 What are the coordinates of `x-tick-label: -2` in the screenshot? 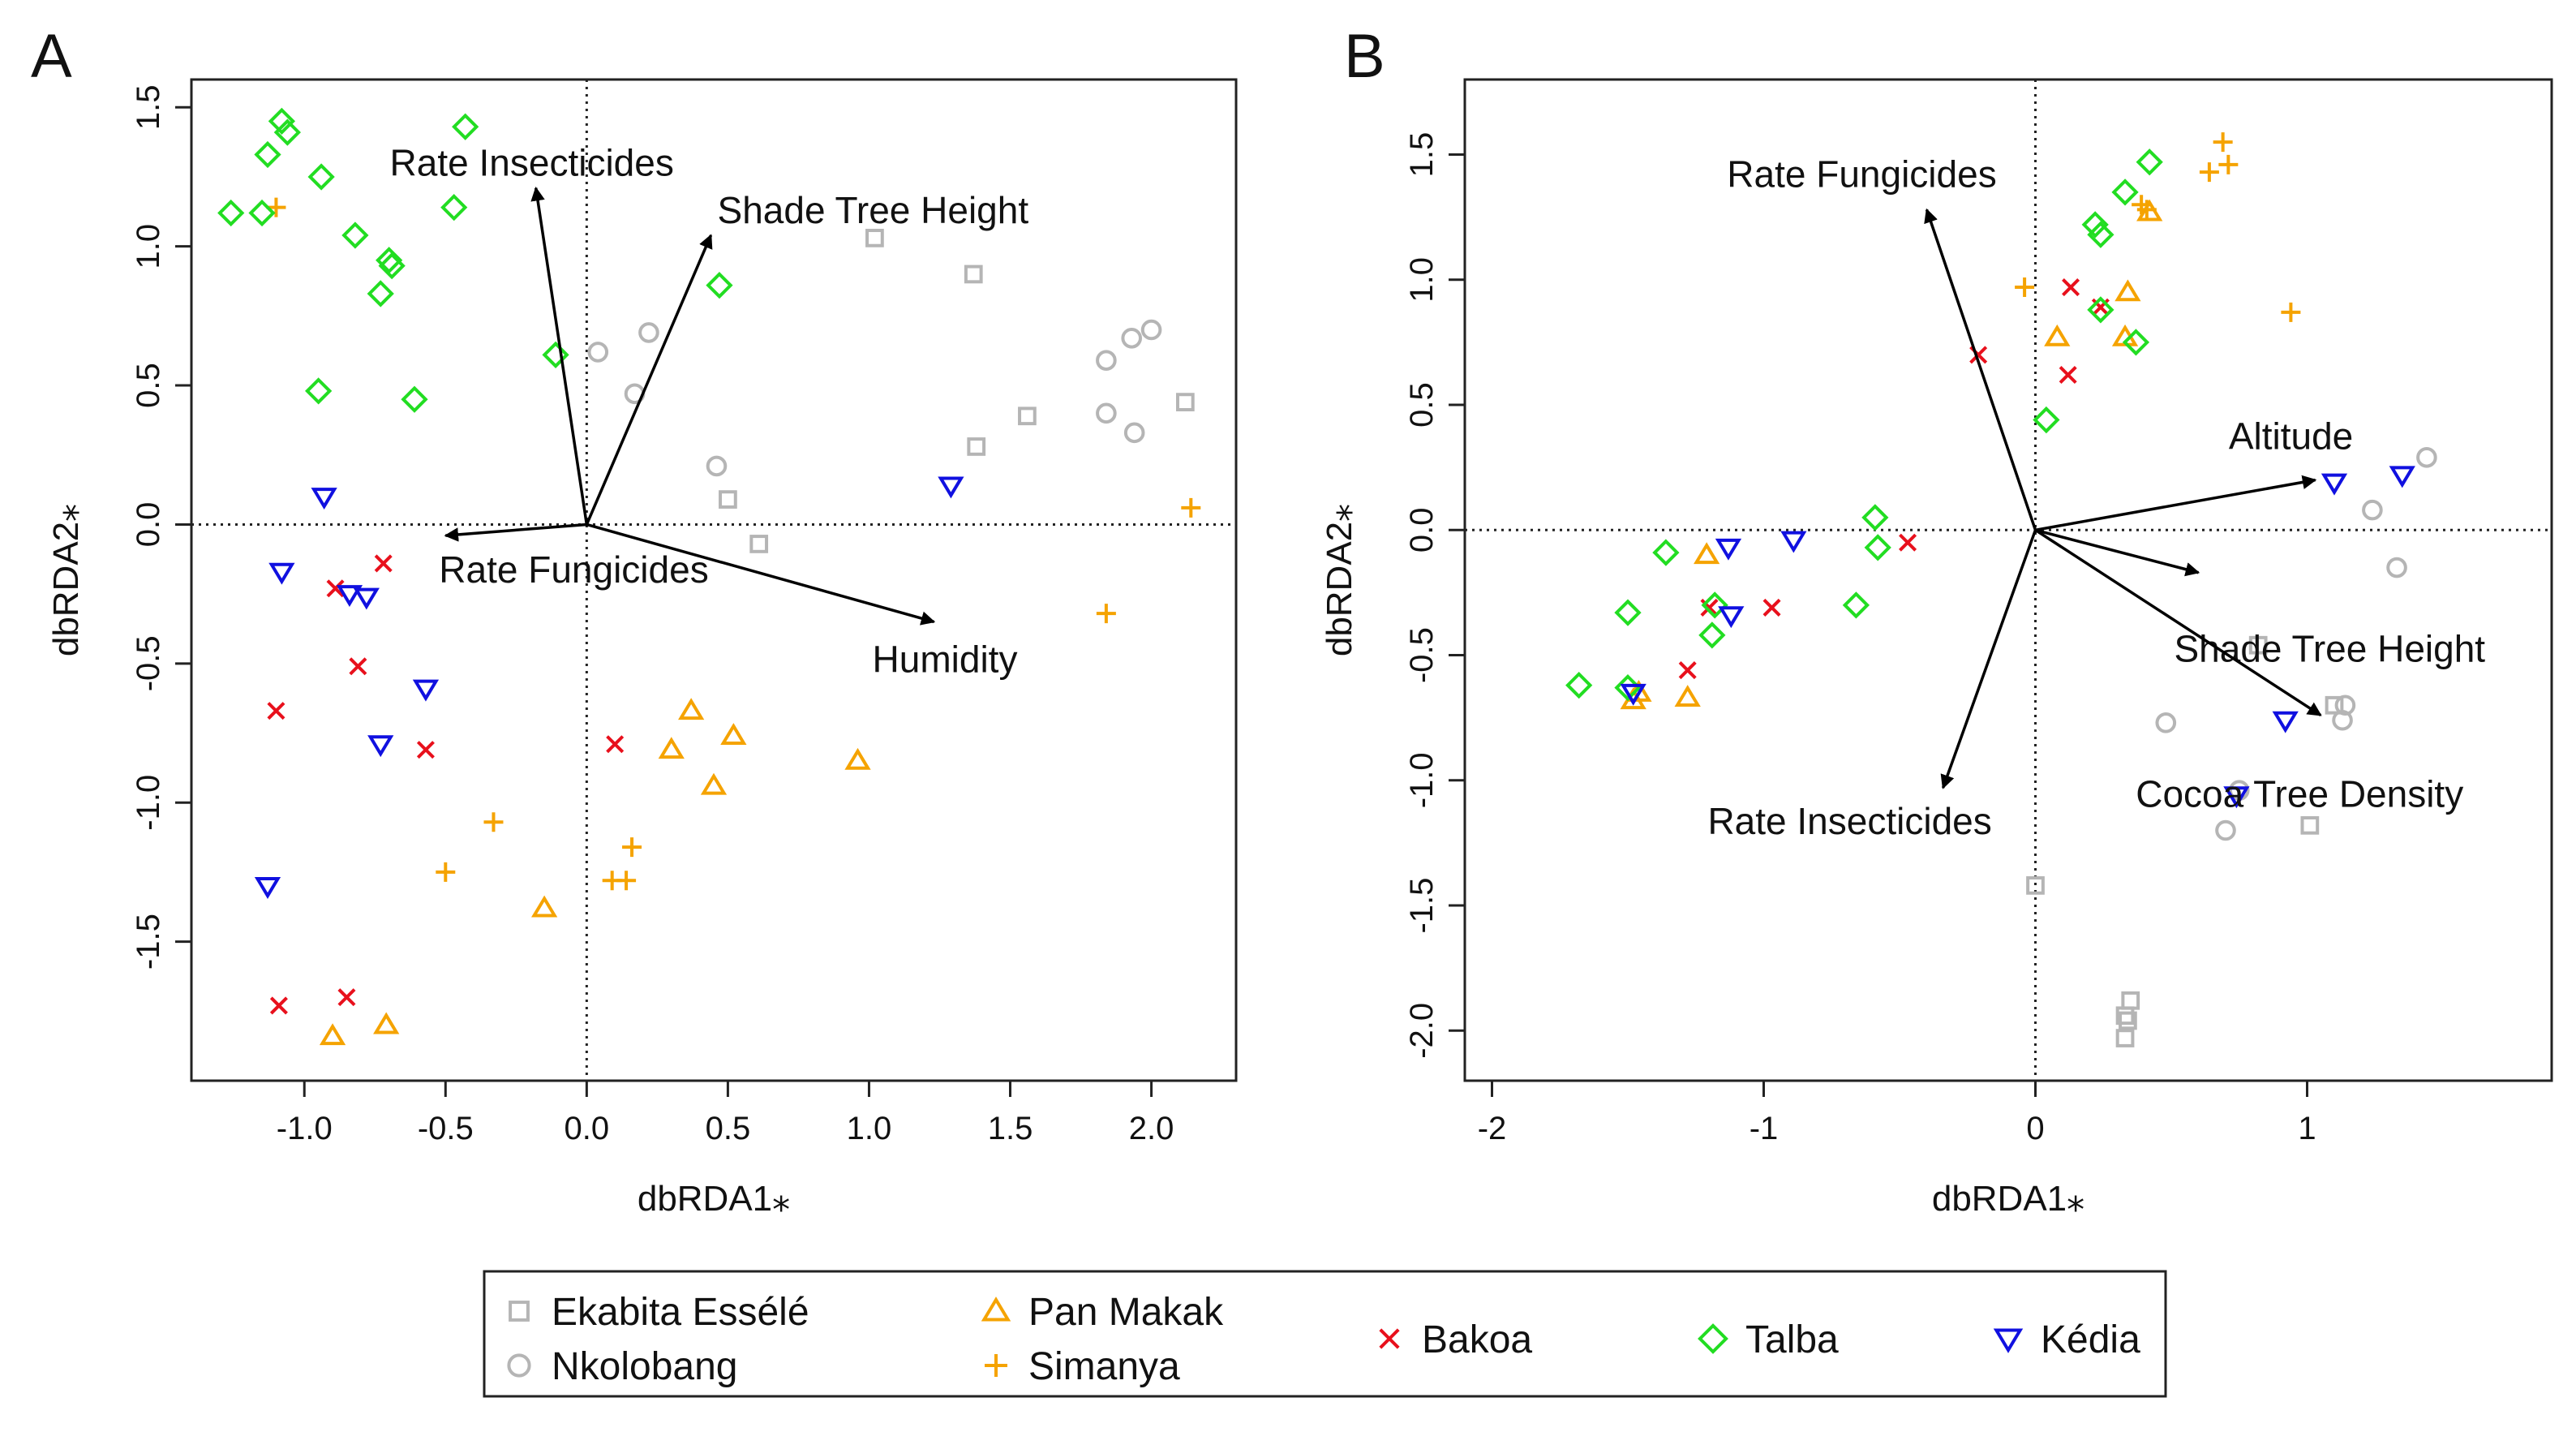 It's located at (1492, 1128).